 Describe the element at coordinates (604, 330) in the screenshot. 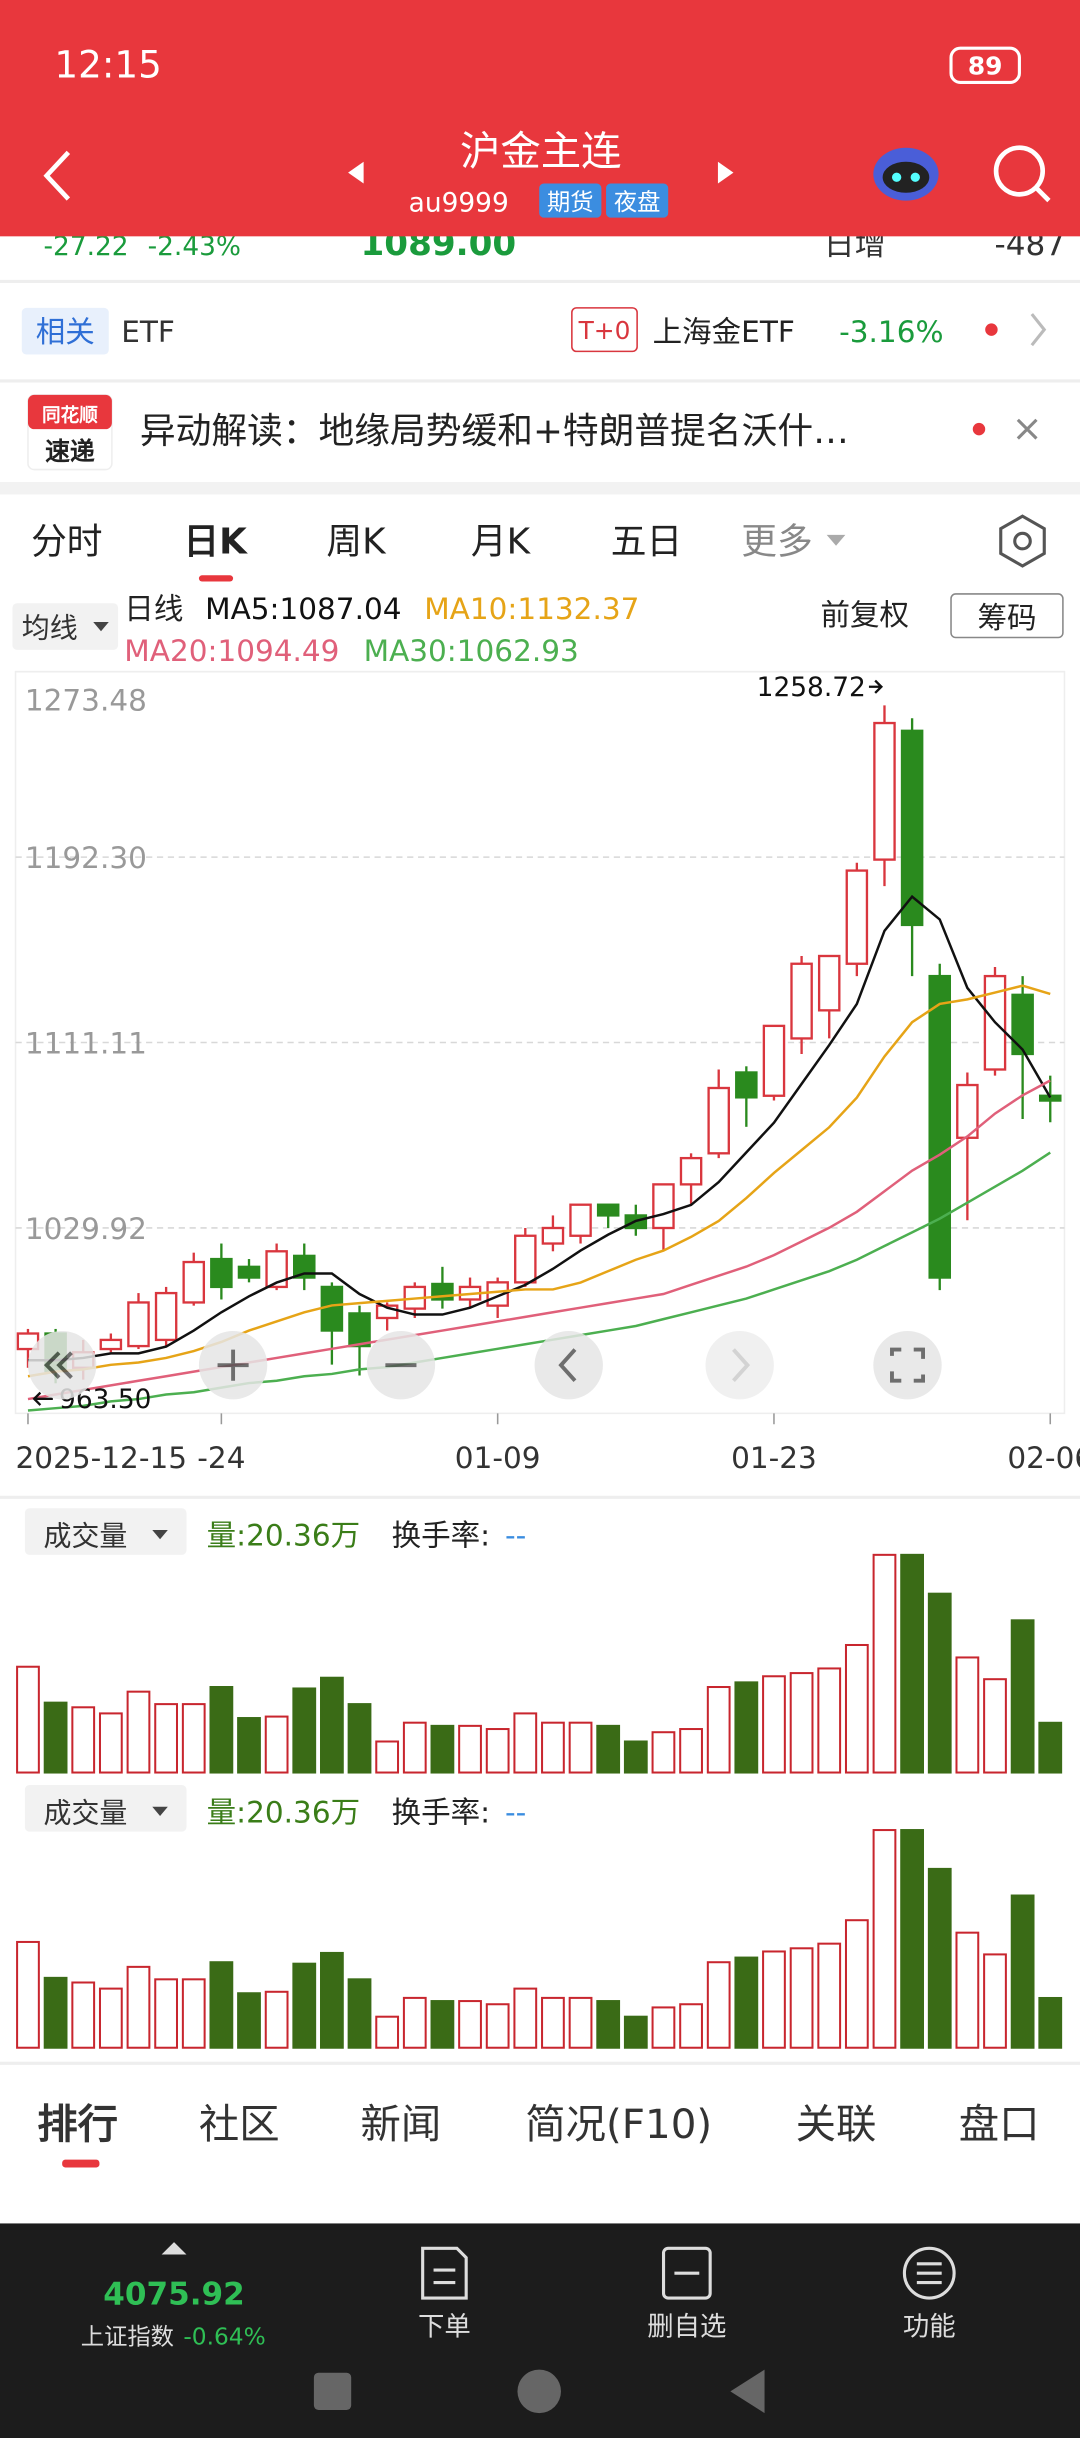

I see `etf-tag: T+0` at that location.